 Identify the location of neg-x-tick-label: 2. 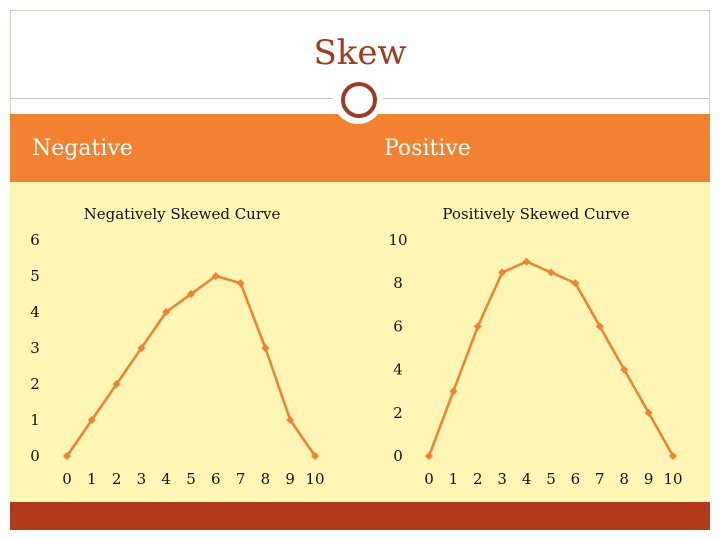
(117, 479).